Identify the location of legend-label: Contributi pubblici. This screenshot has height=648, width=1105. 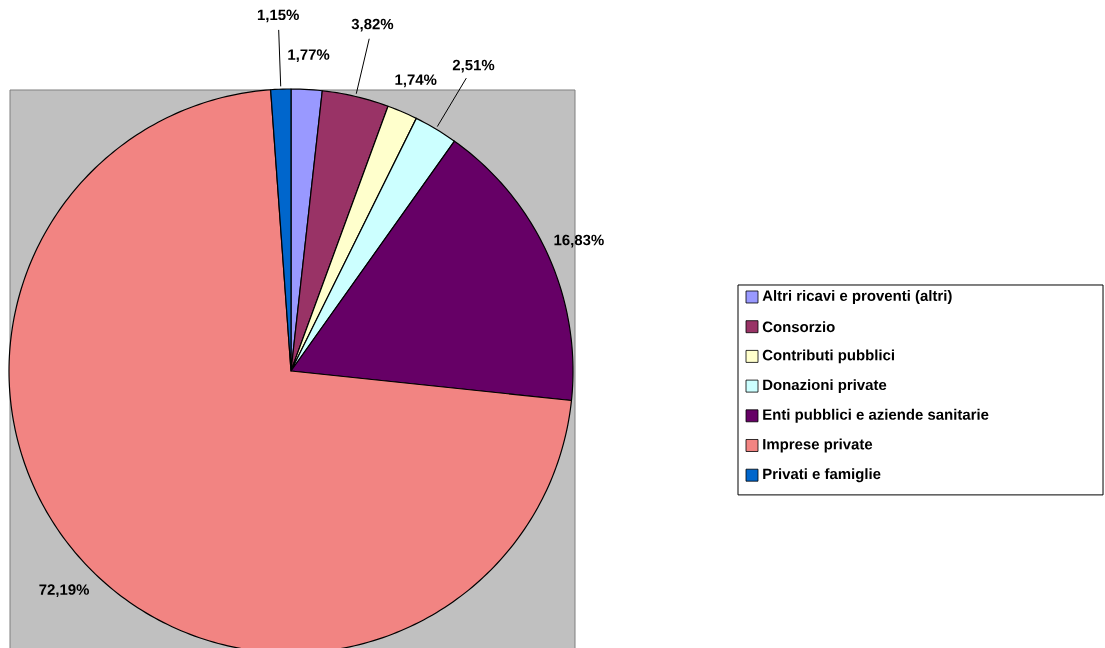
(828, 356).